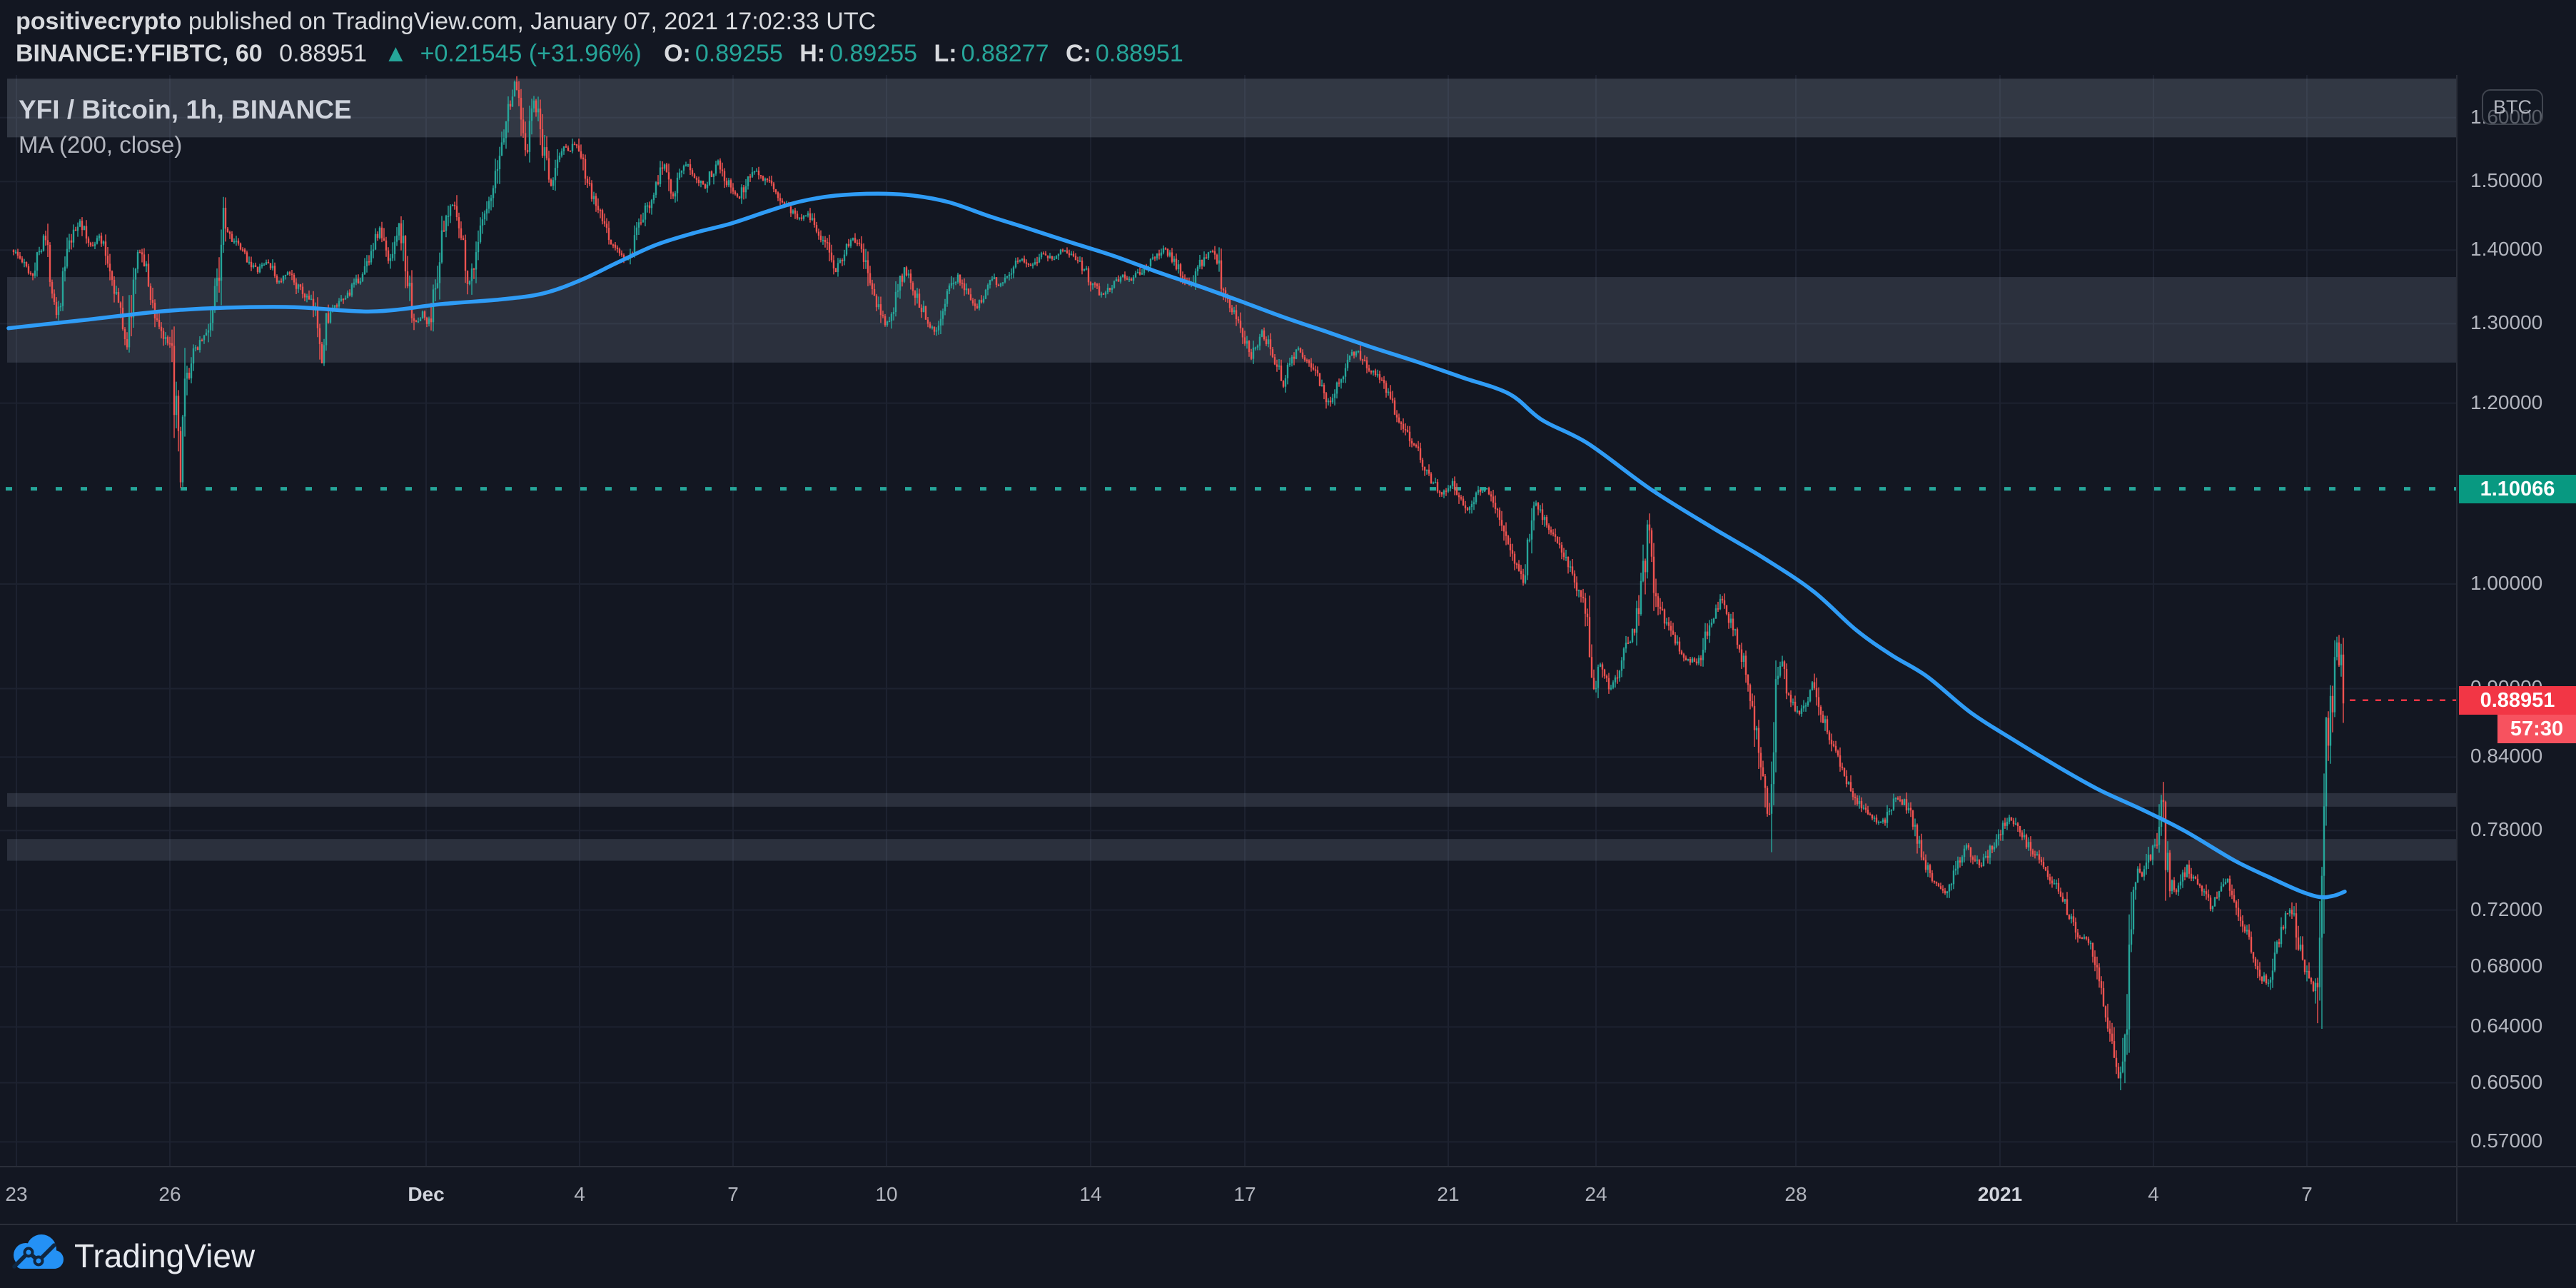 The height and width of the screenshot is (1288, 2576). What do you see at coordinates (2506, 1140) in the screenshot?
I see `price-tick-label: 0.57000` at bounding box center [2506, 1140].